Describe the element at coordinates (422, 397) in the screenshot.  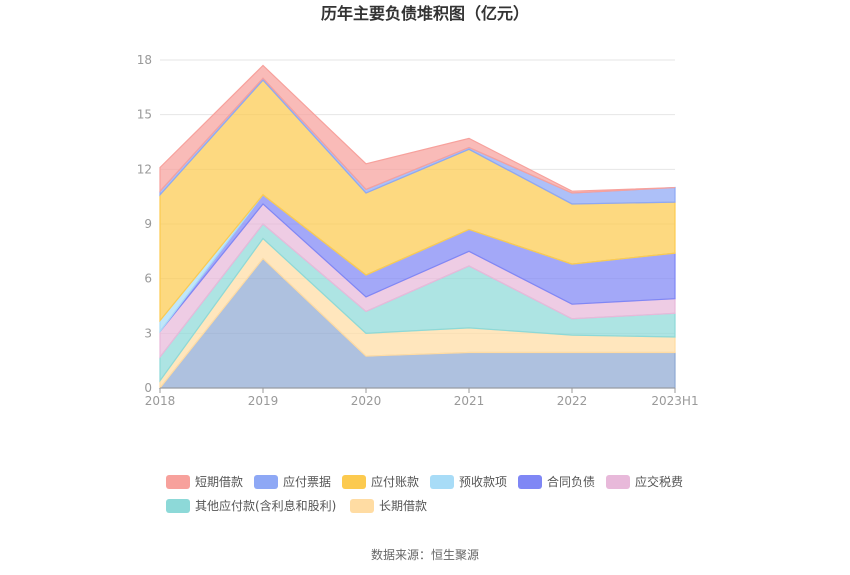
I see `axes: 2018 2019 2020 2021 2022 2023H1` at that location.